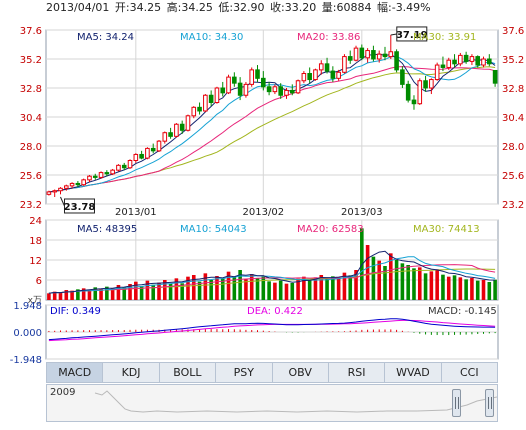 The height and width of the screenshot is (430, 526). What do you see at coordinates (77, 7) in the screenshot?
I see `header-date: 2013/04/01` at bounding box center [77, 7].